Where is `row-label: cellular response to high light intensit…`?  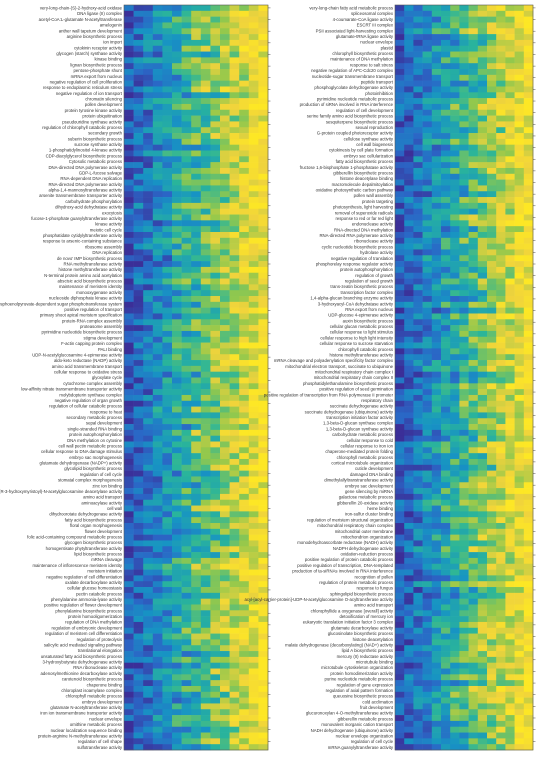 row-label: cellular response to high light intensit… is located at coordinates (356, 337).